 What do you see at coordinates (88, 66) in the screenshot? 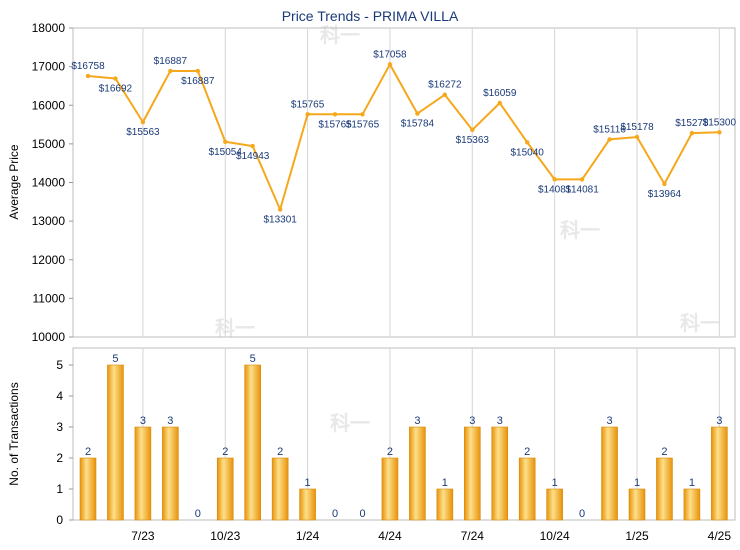
I see `price-data-label: $16758` at bounding box center [88, 66].